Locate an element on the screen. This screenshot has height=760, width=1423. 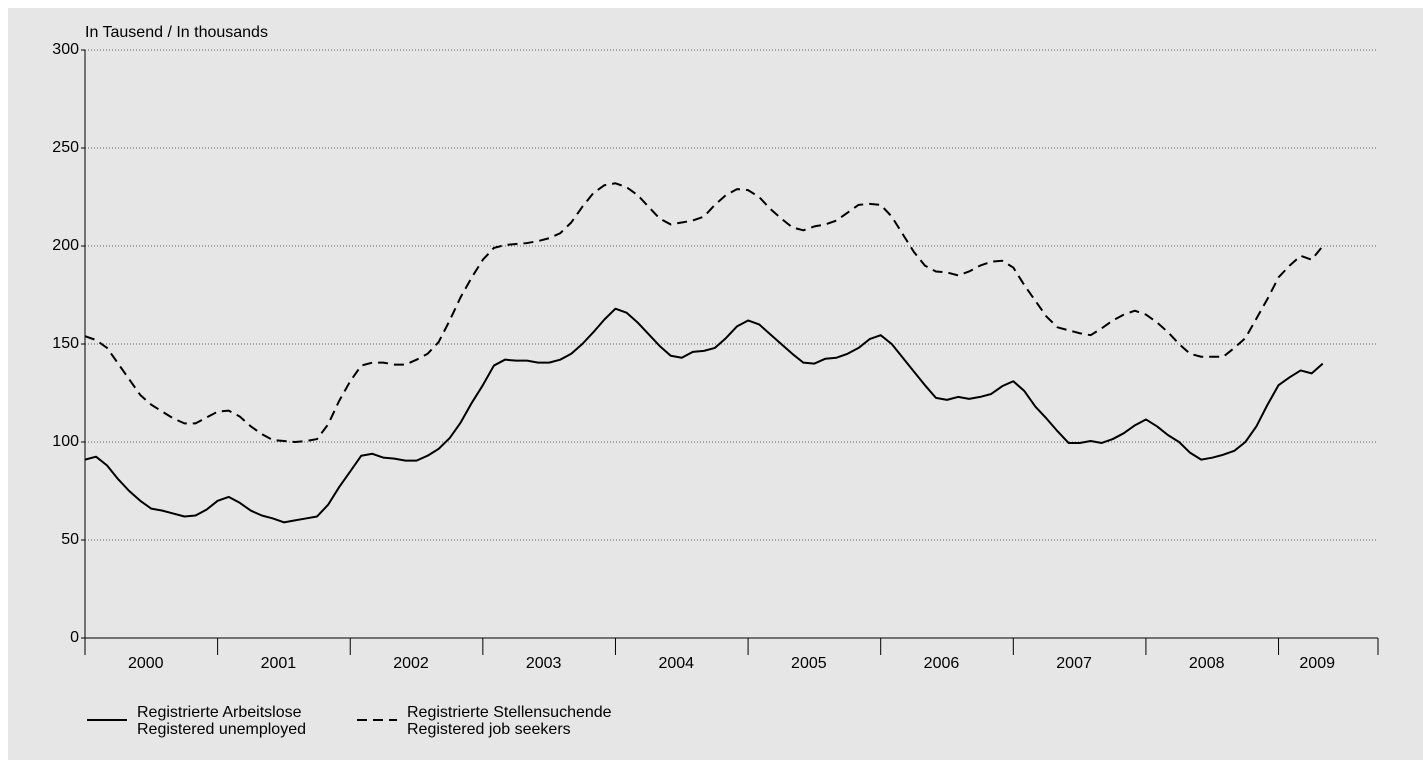
y-tick-label: 0 is located at coordinates (74, 637).